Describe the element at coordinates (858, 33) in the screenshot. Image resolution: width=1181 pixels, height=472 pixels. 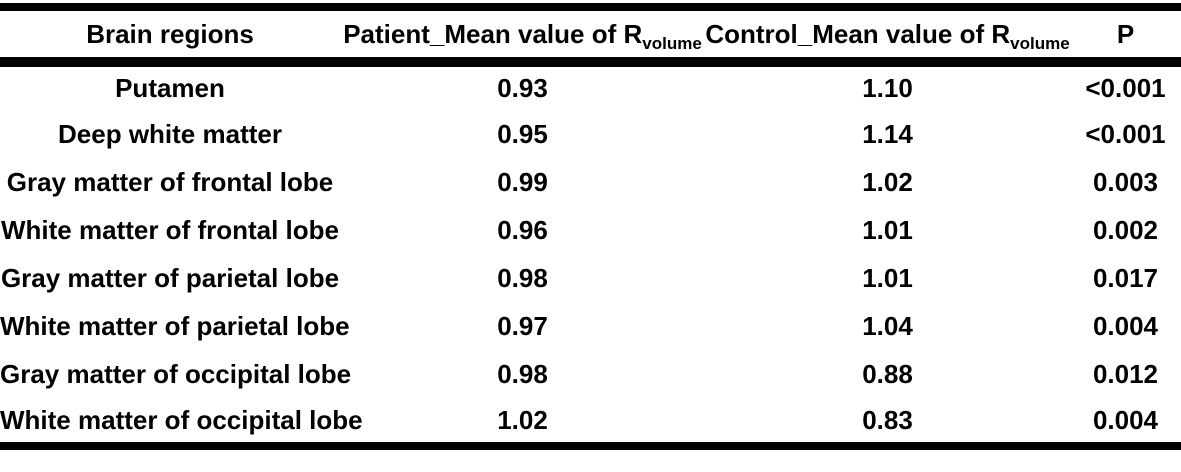
I see `control-column-header-label: Control_Mean value of R` at that location.